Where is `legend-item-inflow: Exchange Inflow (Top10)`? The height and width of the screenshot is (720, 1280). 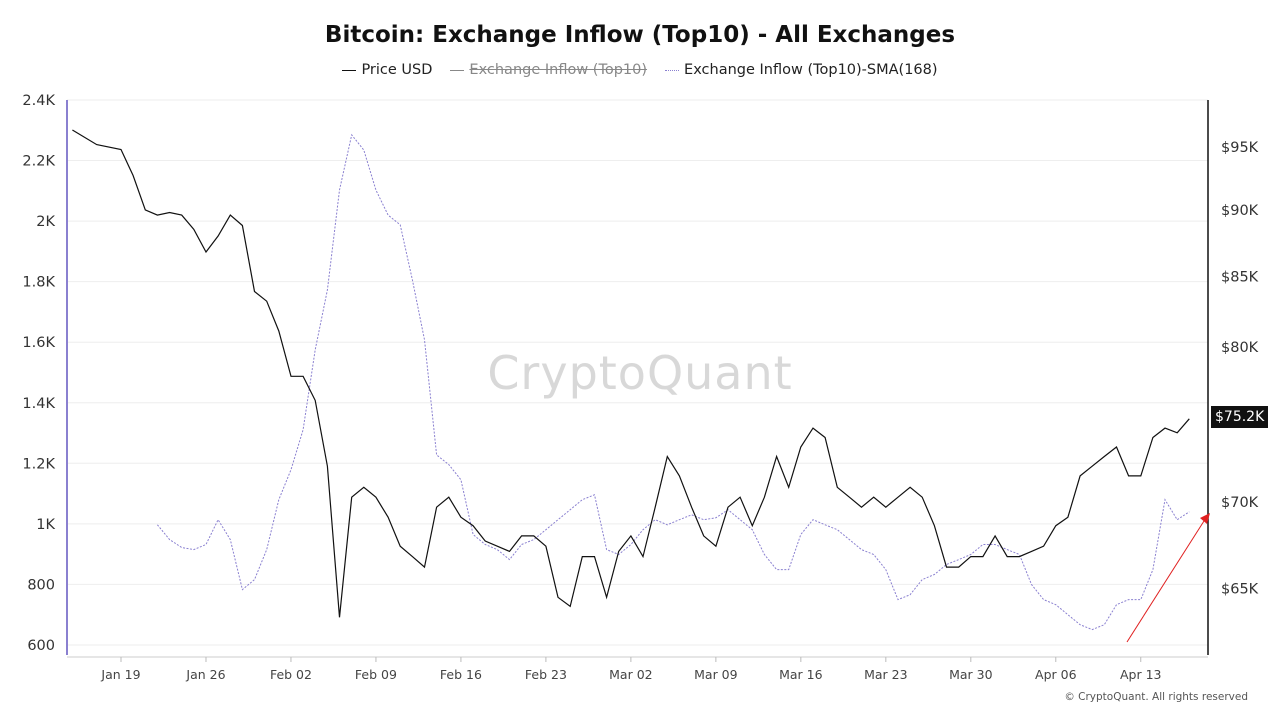
legend-item-inflow: Exchange Inflow (Top10) is located at coordinates (548, 70).